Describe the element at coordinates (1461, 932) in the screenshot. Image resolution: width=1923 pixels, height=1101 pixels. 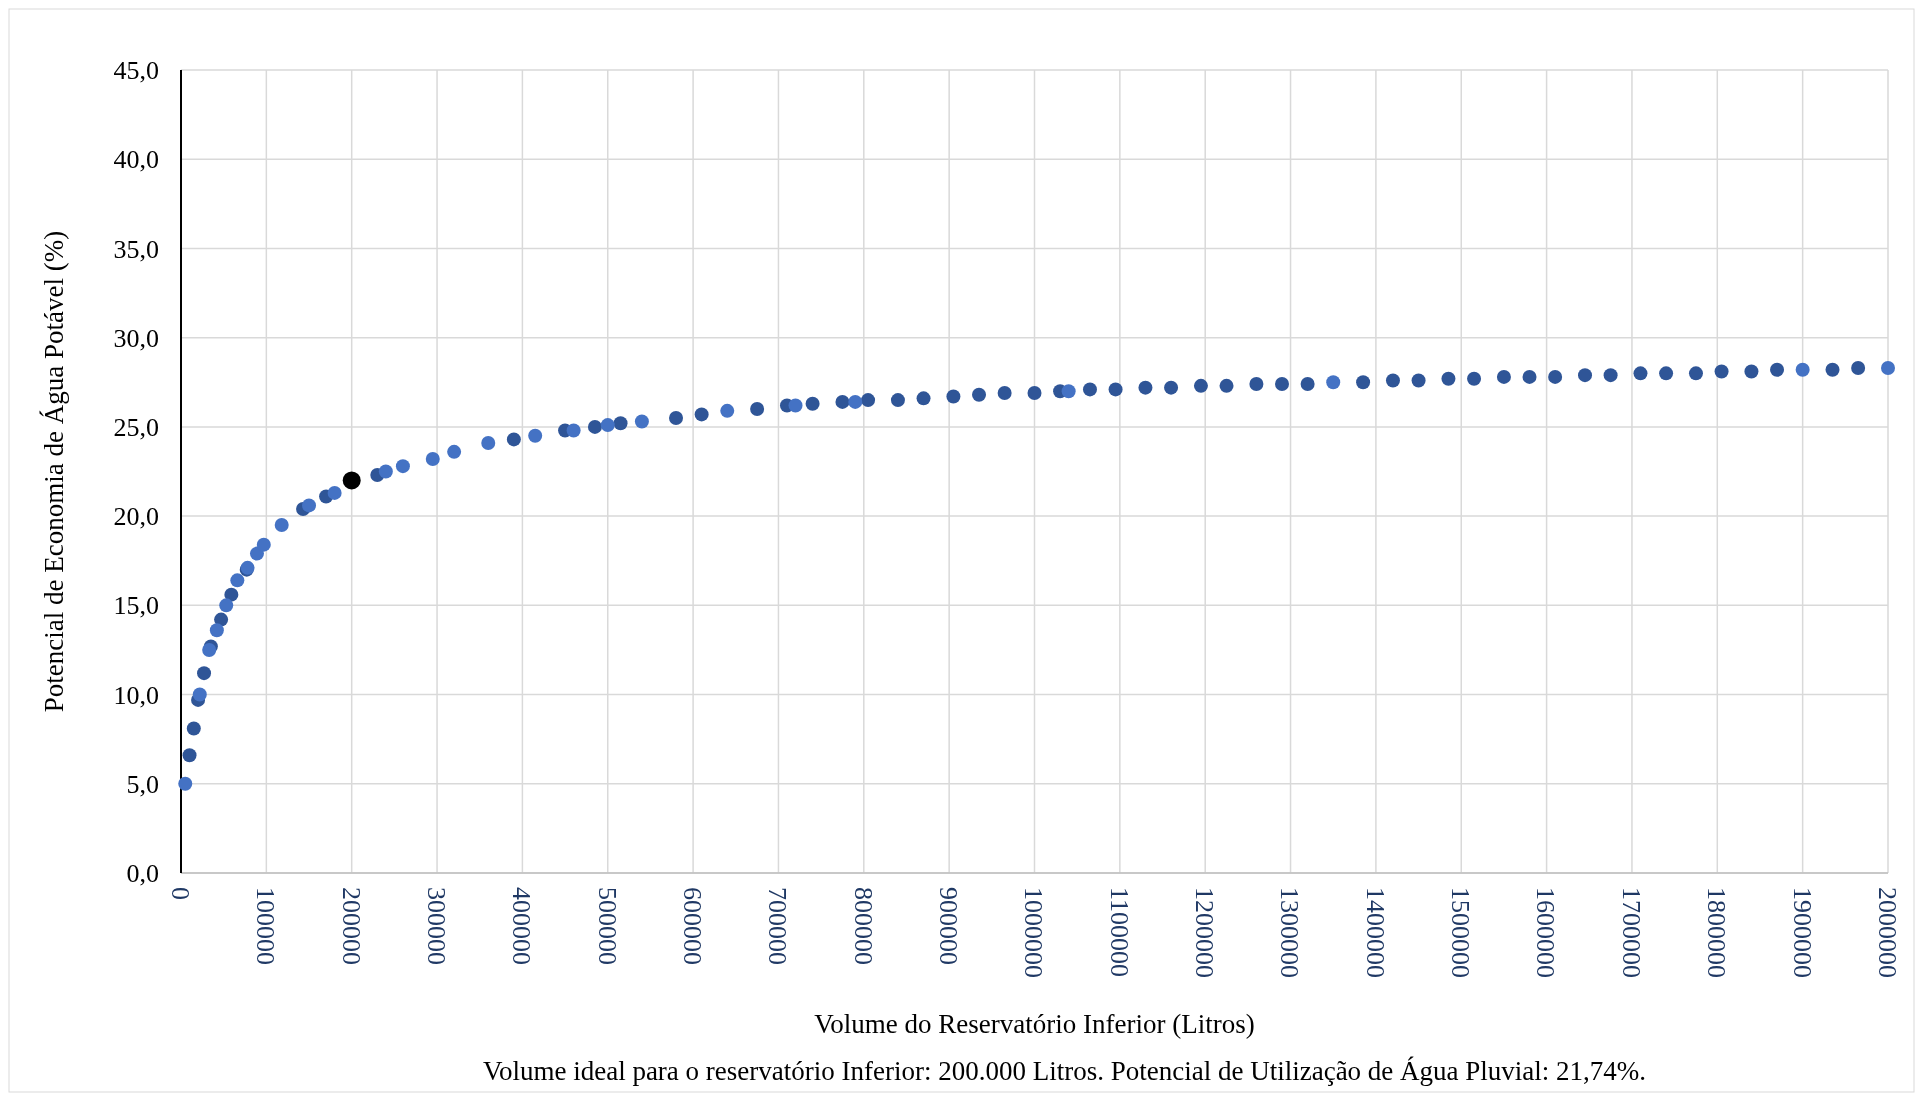
I see `x-tick-label: 1500000` at that location.